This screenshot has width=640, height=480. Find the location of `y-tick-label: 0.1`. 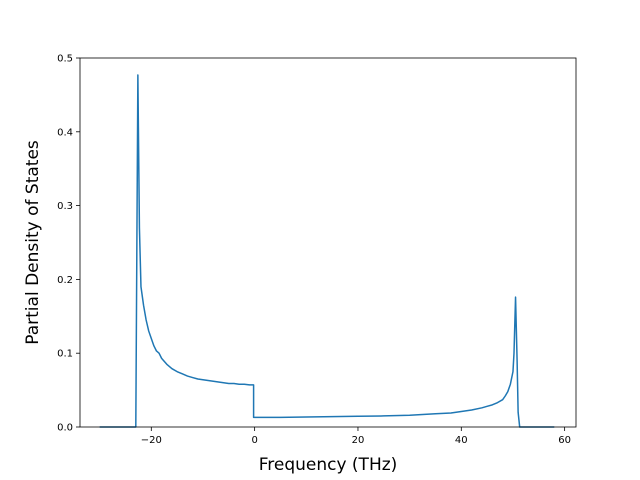

y-tick-label: 0.1 is located at coordinates (65, 354).